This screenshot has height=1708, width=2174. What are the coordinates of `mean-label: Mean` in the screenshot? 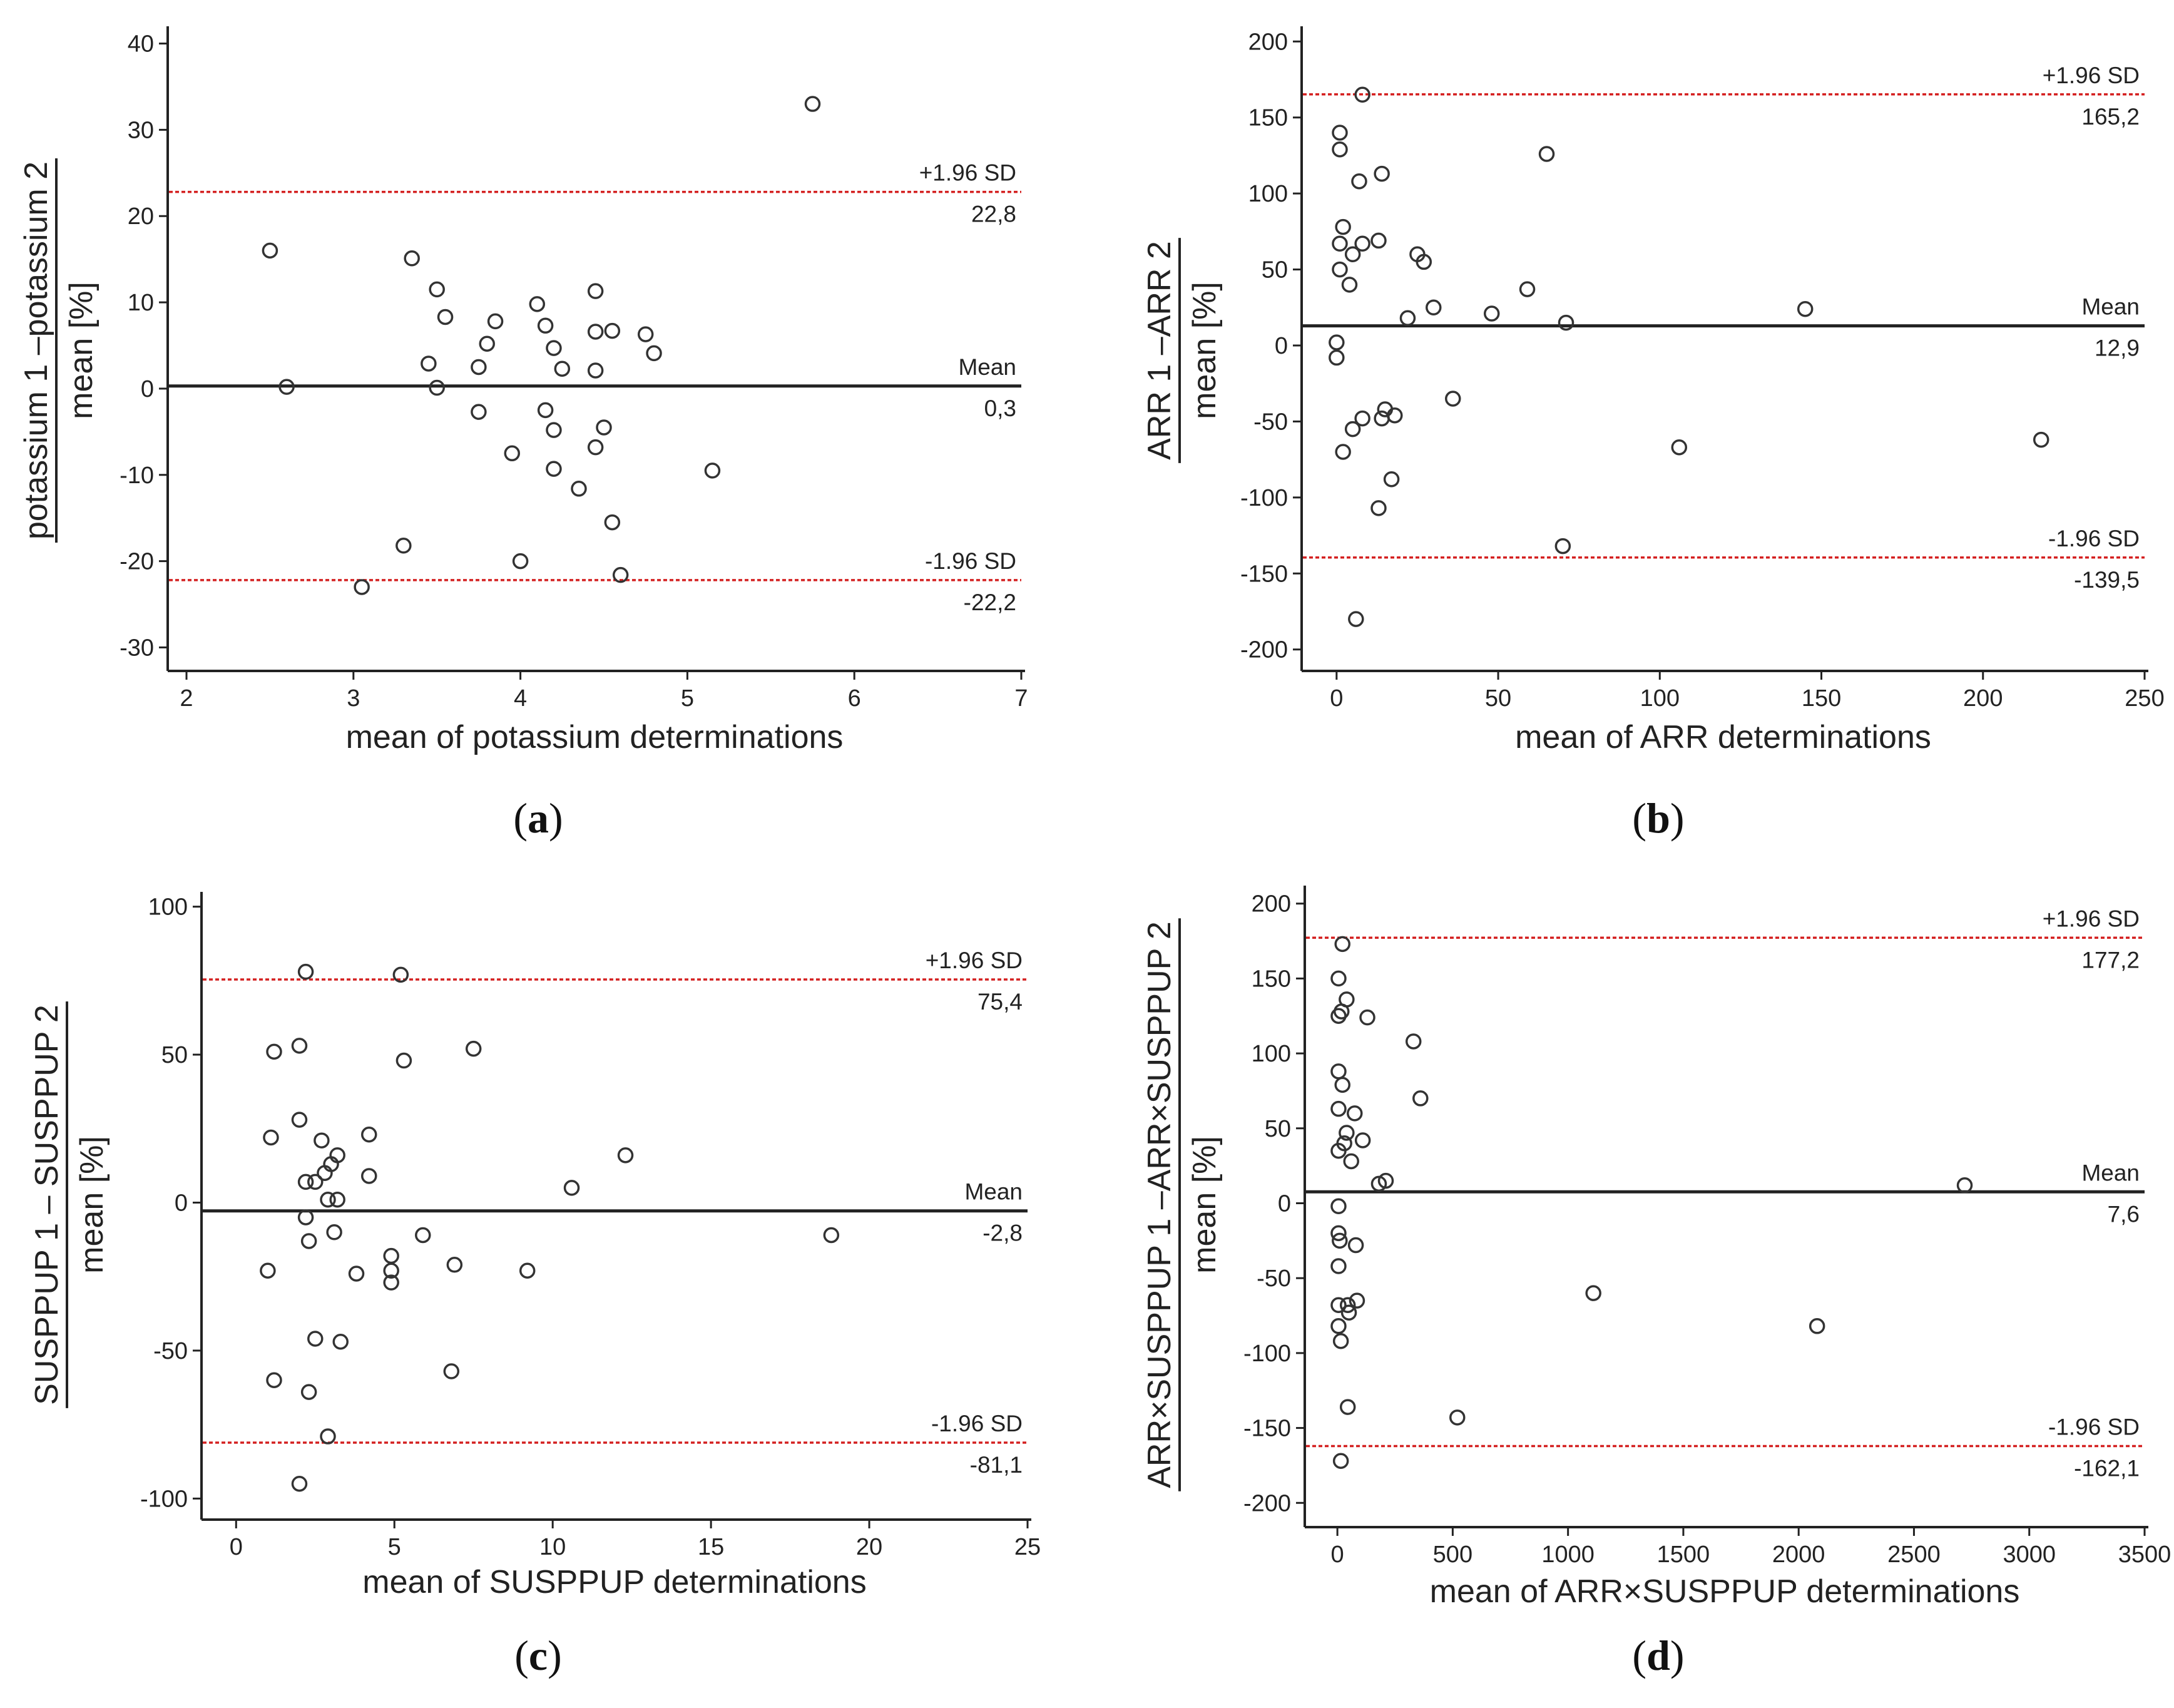 It's located at (2110, 1172).